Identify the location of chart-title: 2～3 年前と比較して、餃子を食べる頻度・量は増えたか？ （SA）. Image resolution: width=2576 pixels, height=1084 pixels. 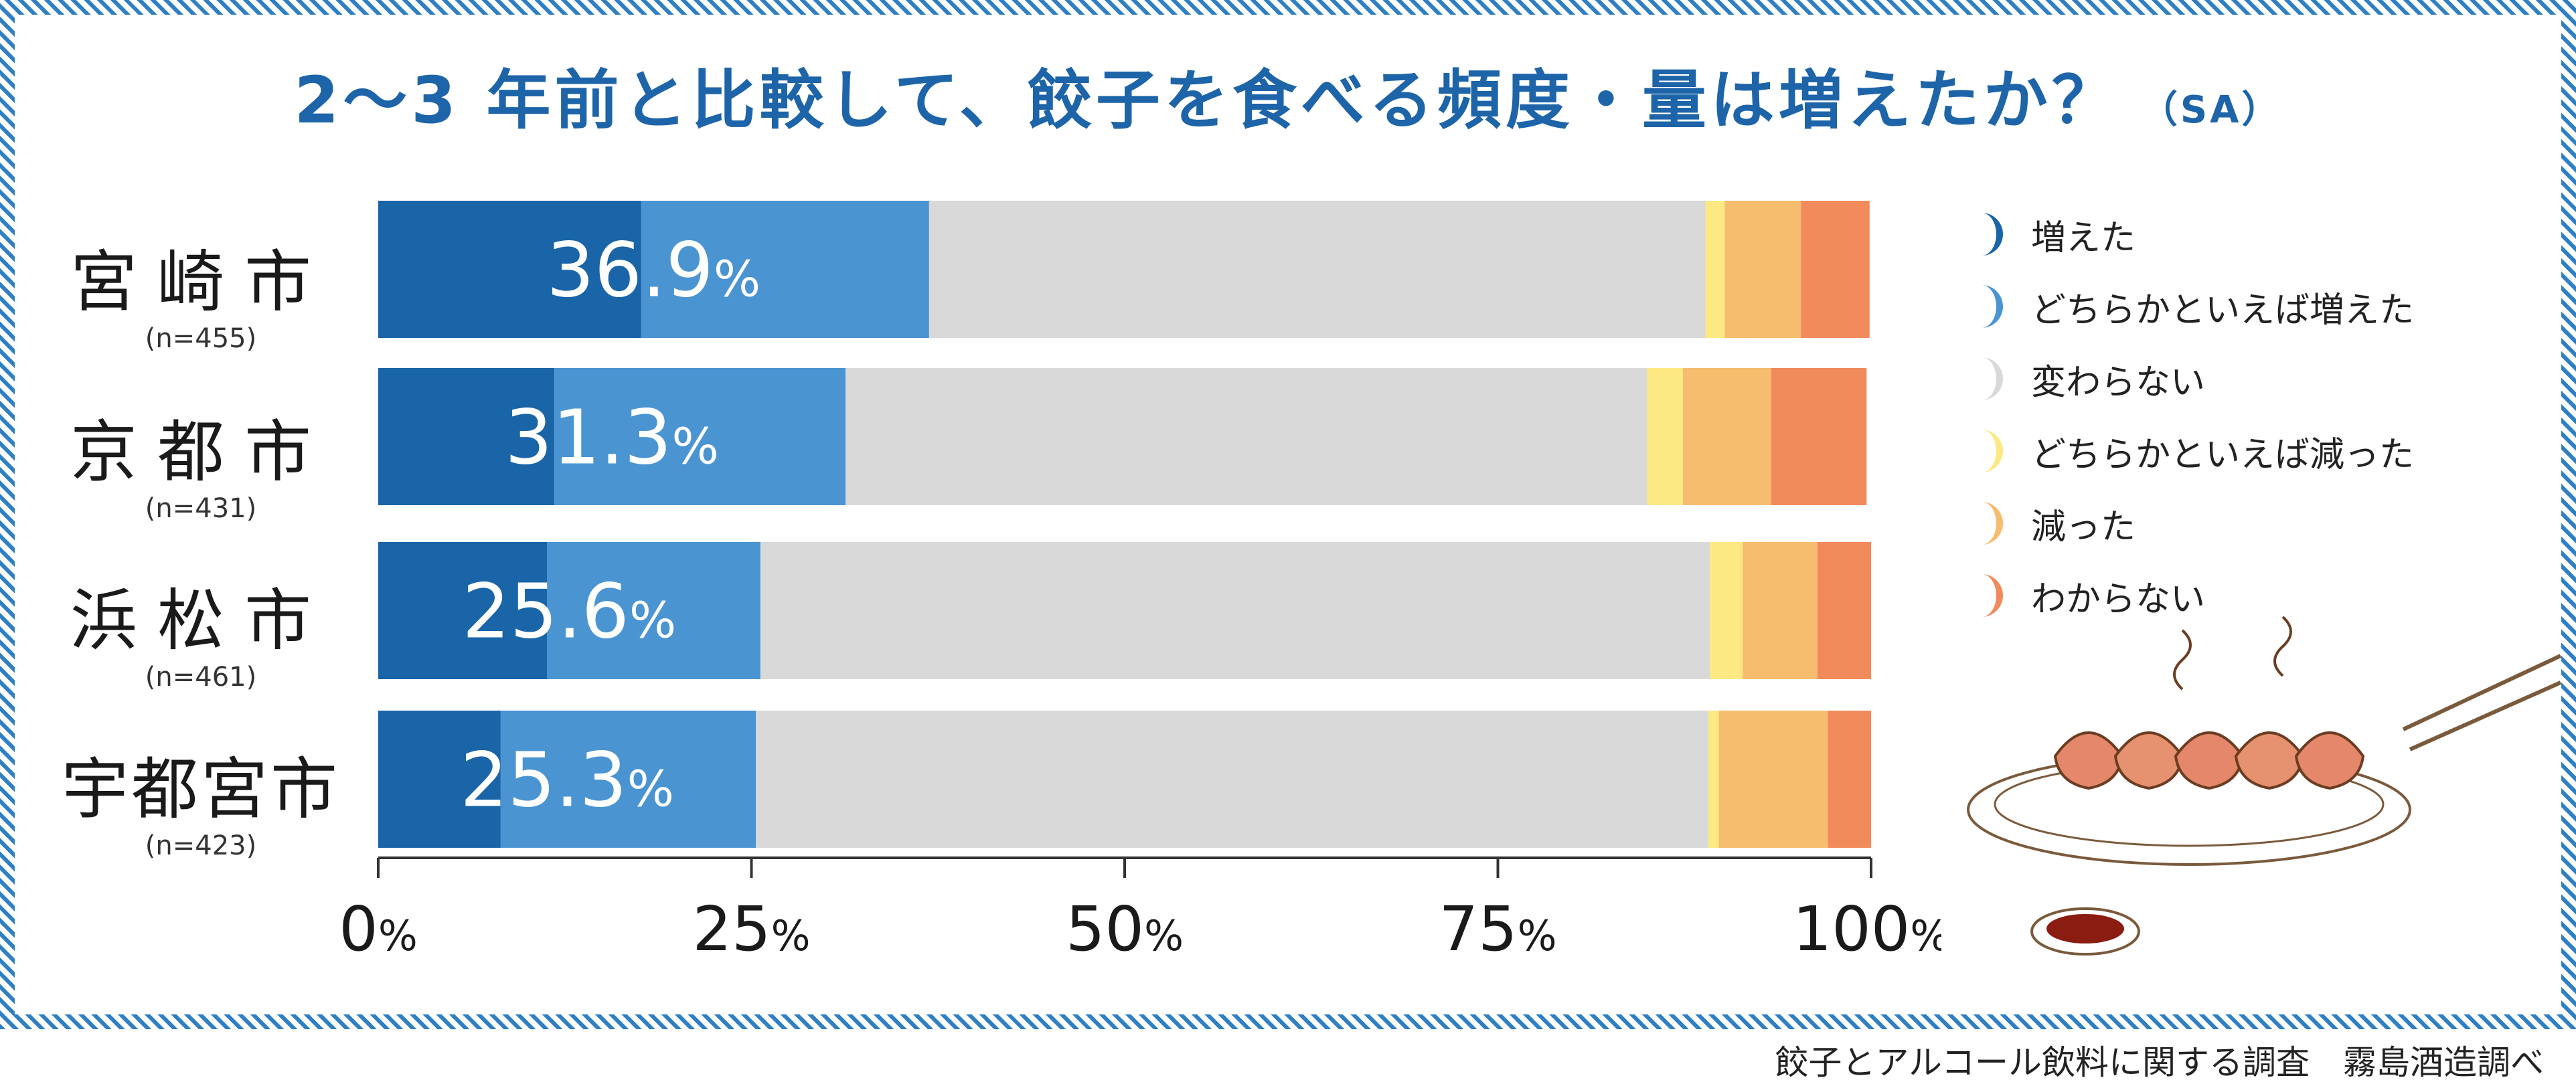
(1288, 94).